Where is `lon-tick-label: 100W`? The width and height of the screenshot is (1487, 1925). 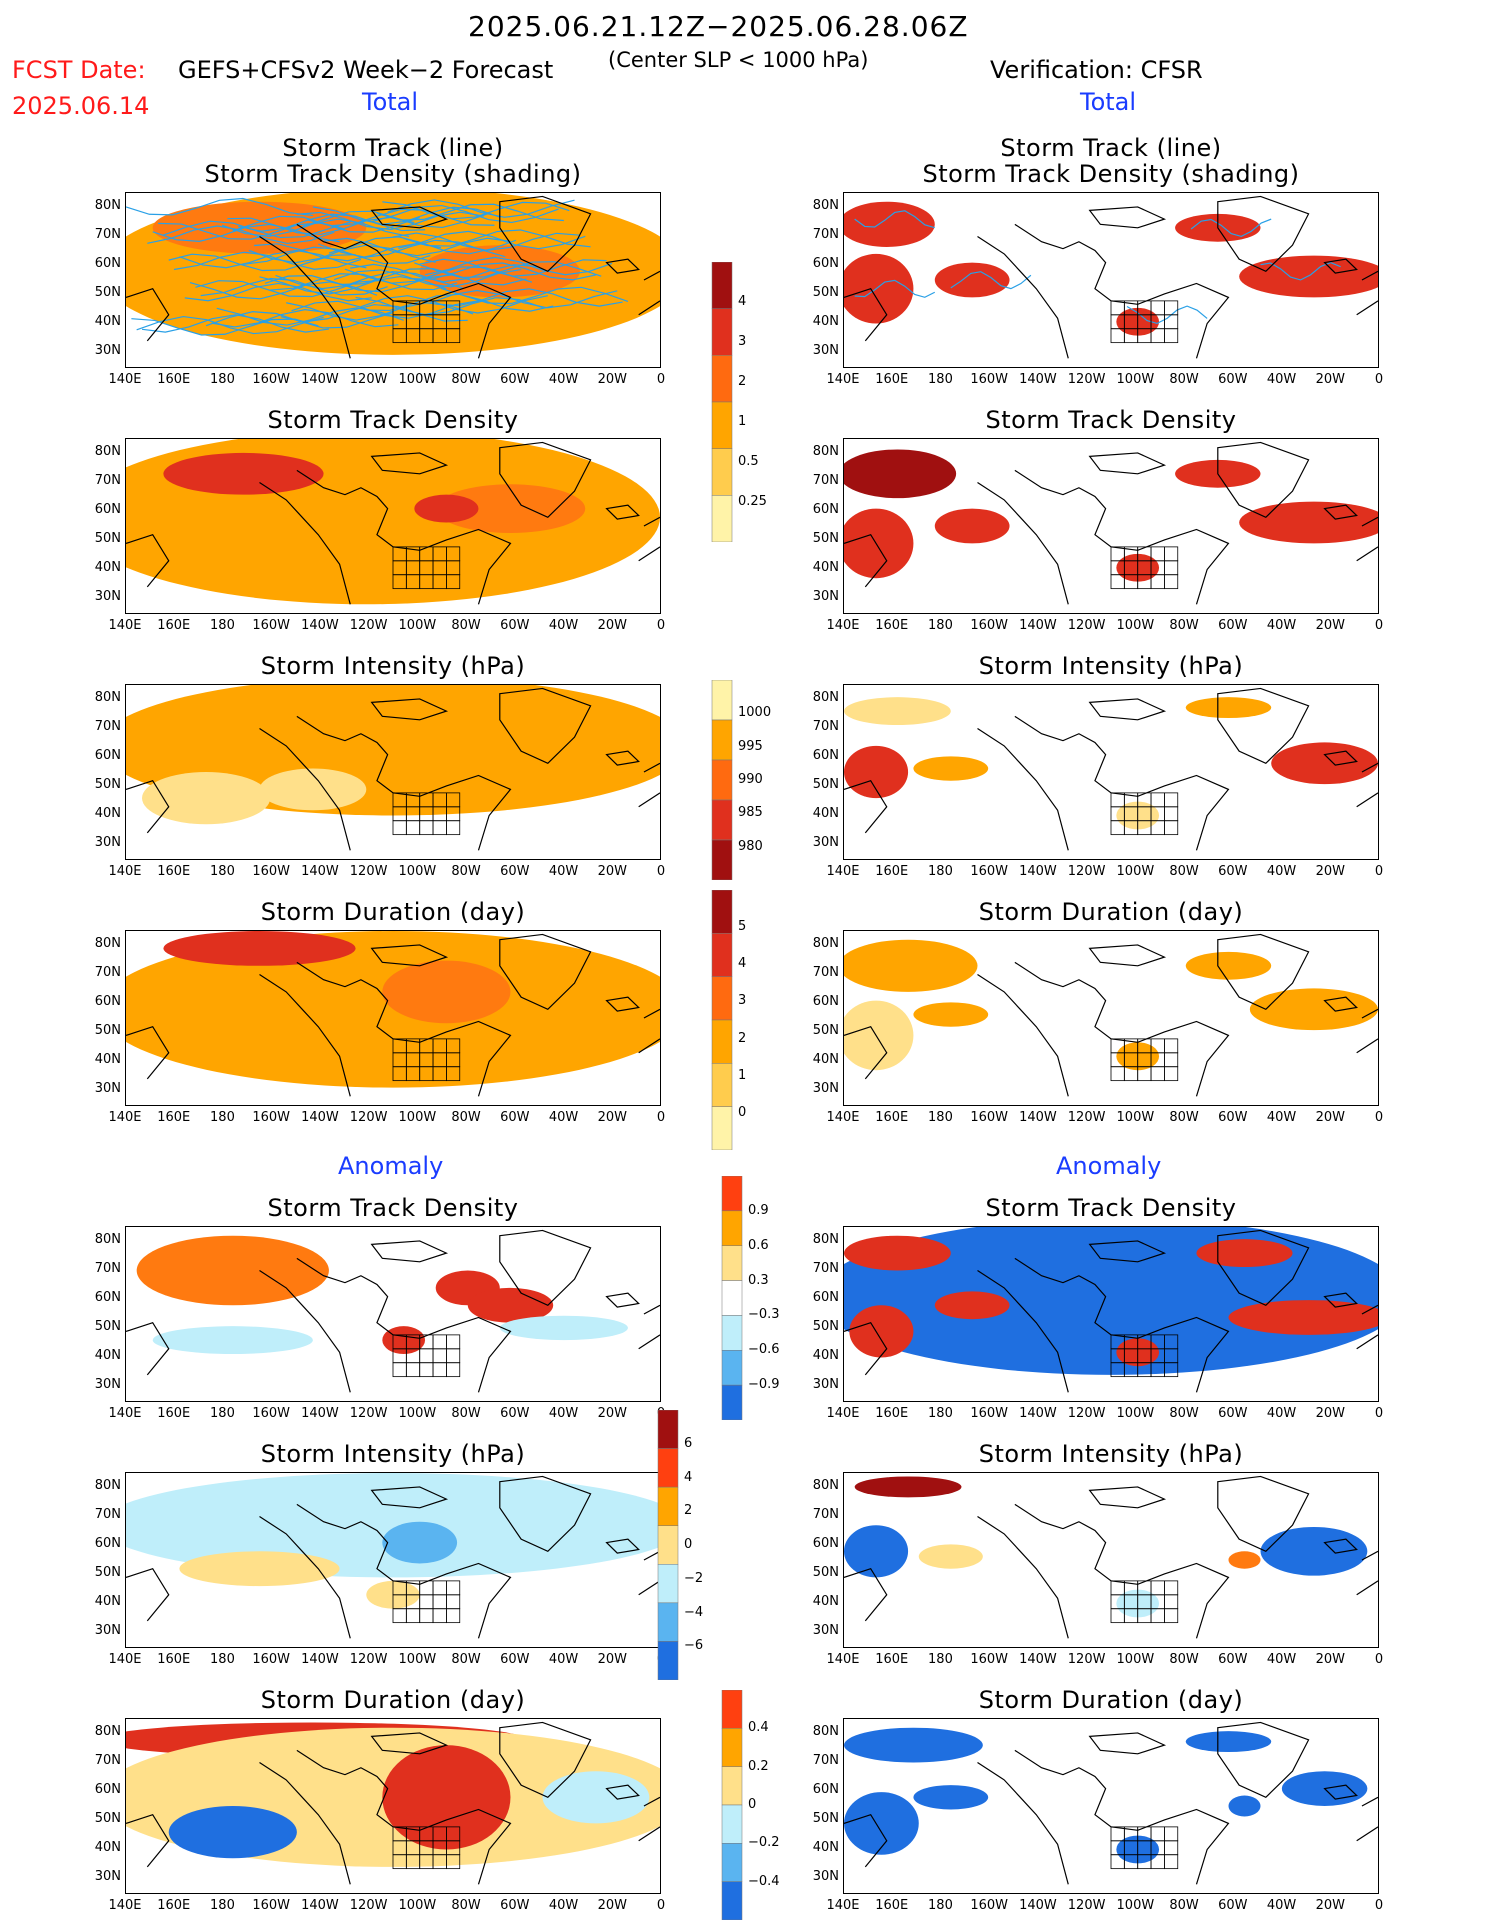
lon-tick-label: 100W is located at coordinates (1135, 1905).